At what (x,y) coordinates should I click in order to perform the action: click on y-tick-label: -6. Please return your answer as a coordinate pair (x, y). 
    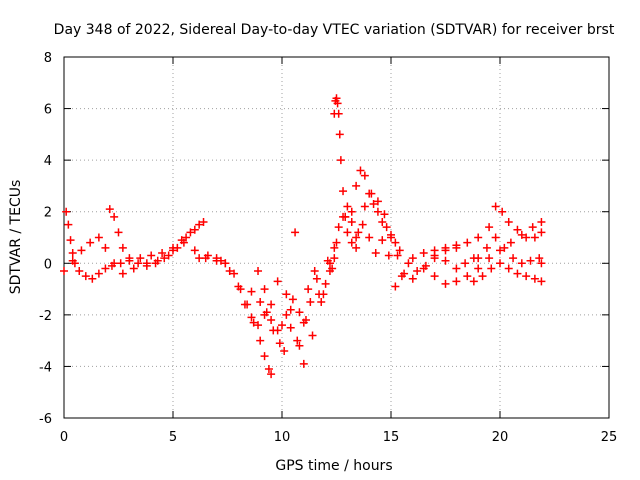
    Looking at the image, I should click on (45, 419).